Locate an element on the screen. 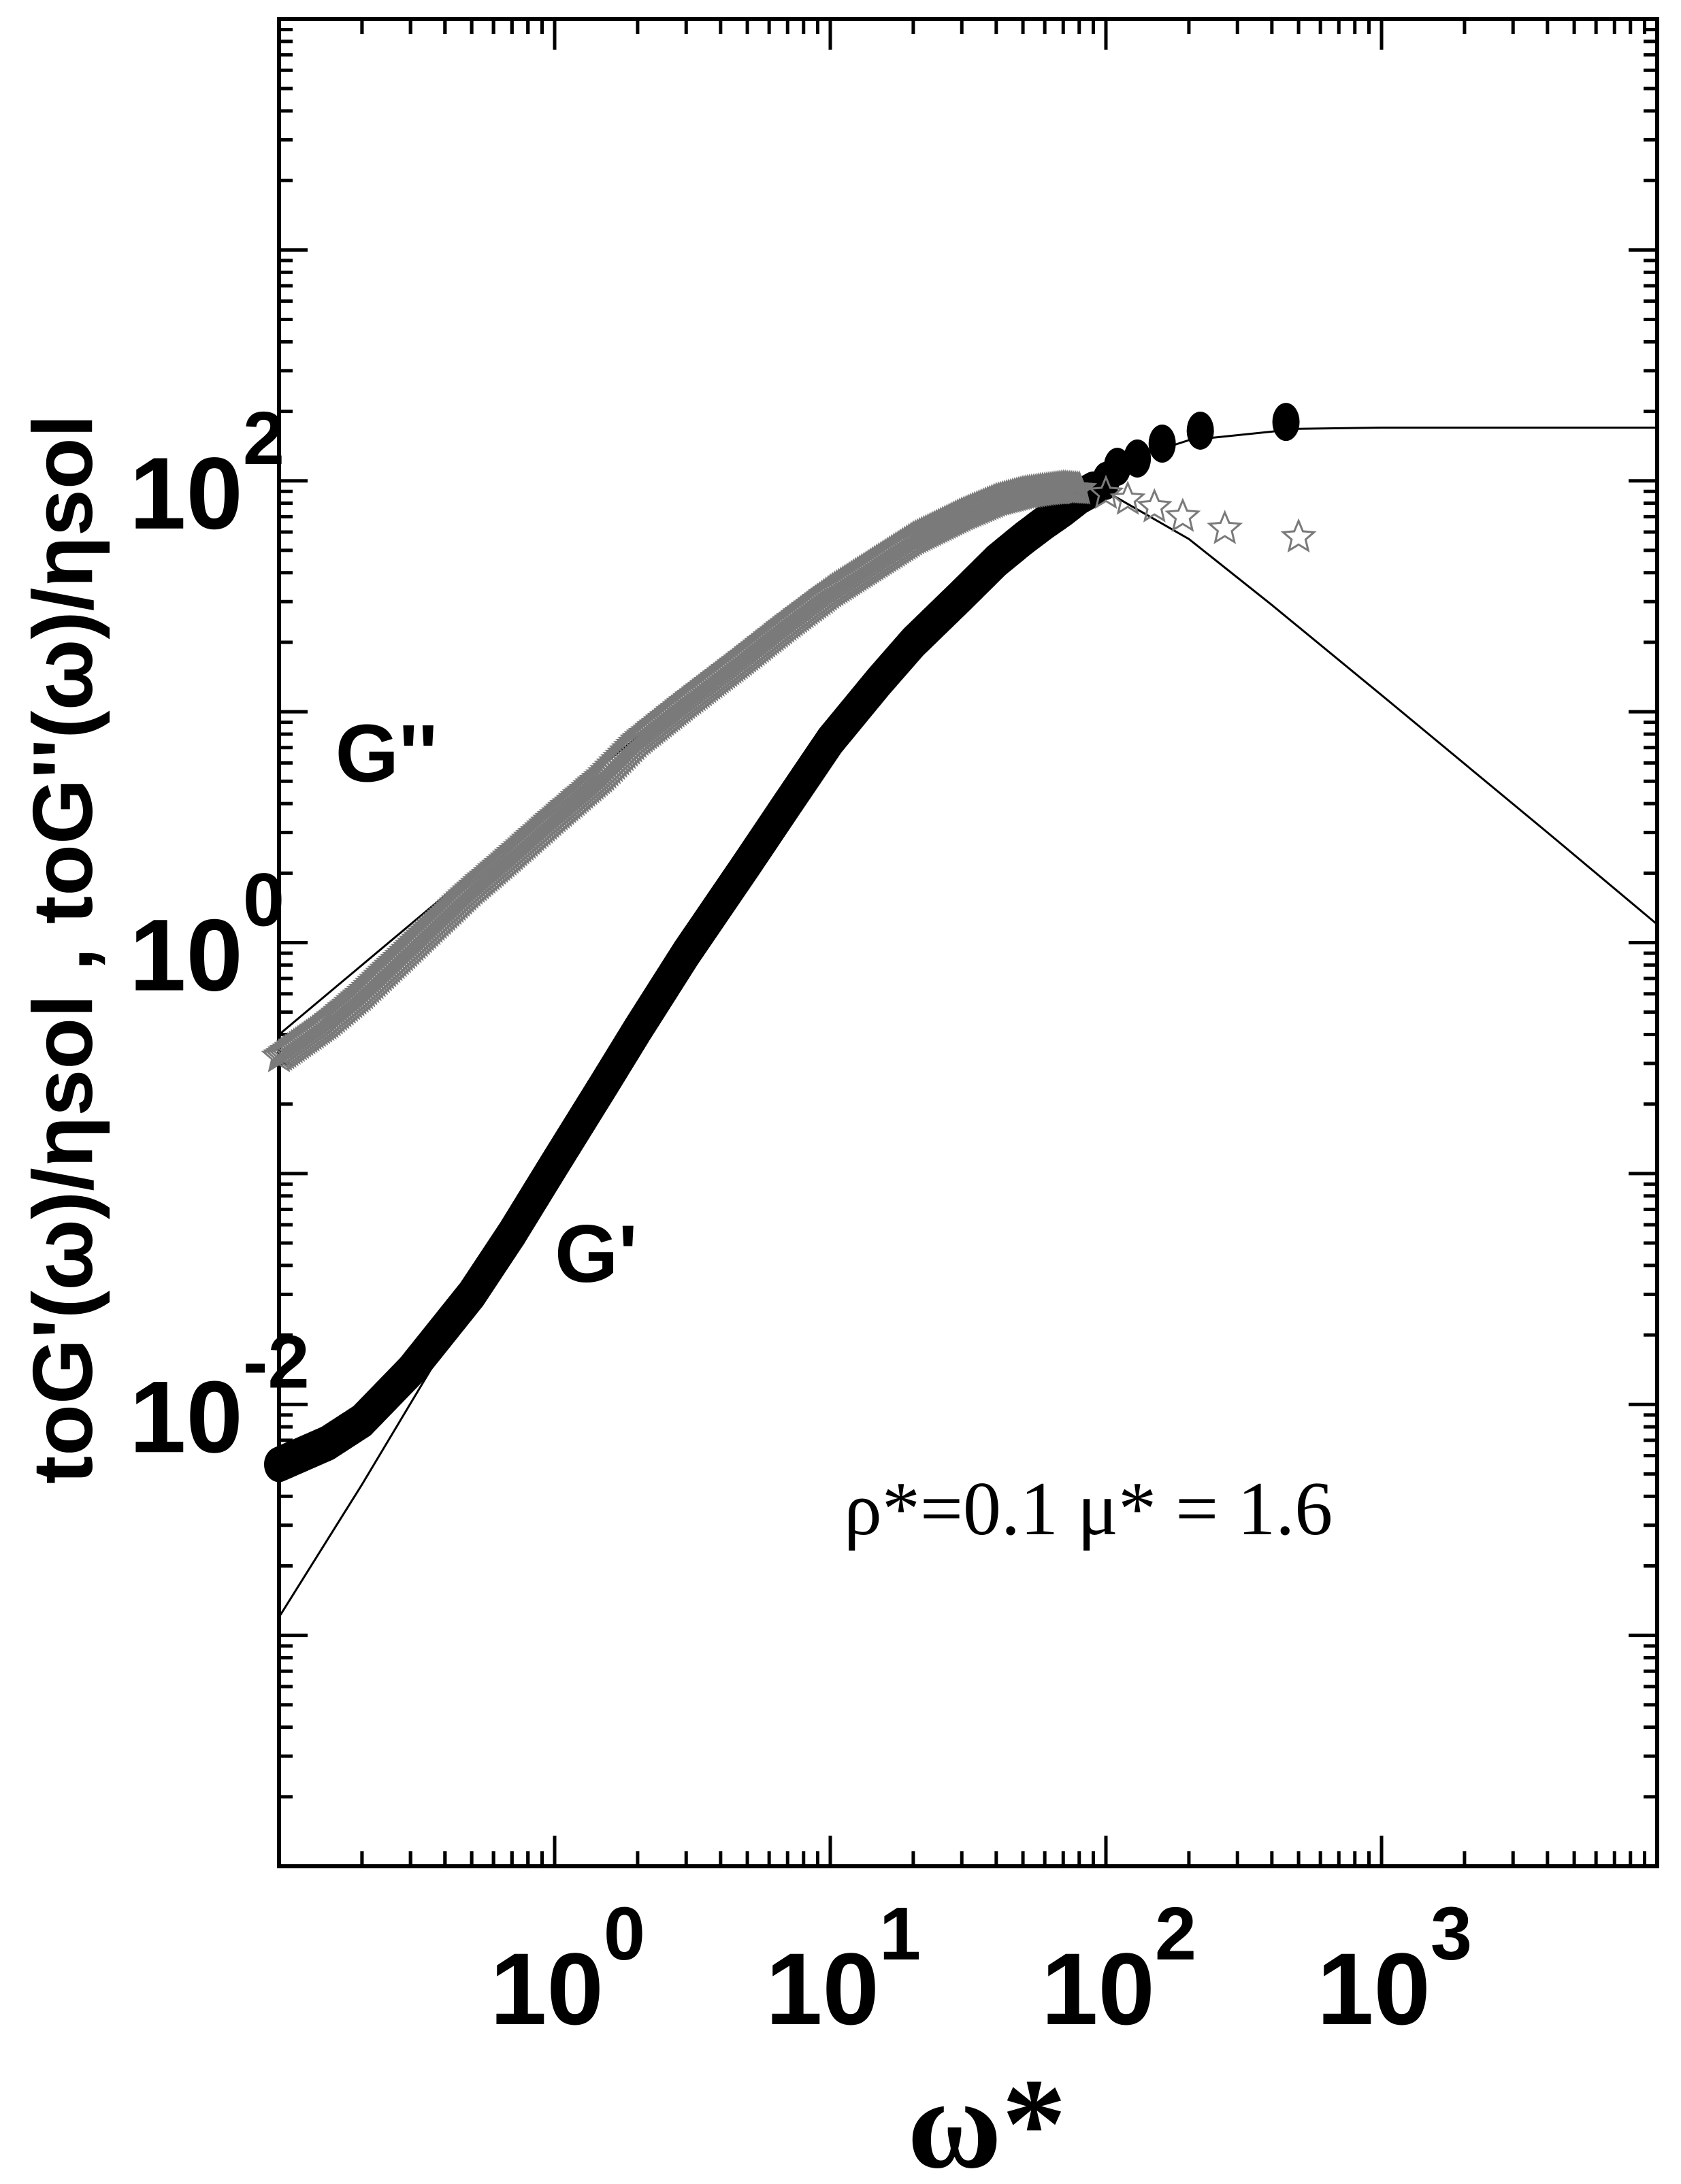  x-tick-label: 10⁰ is located at coordinates (567, 1969).